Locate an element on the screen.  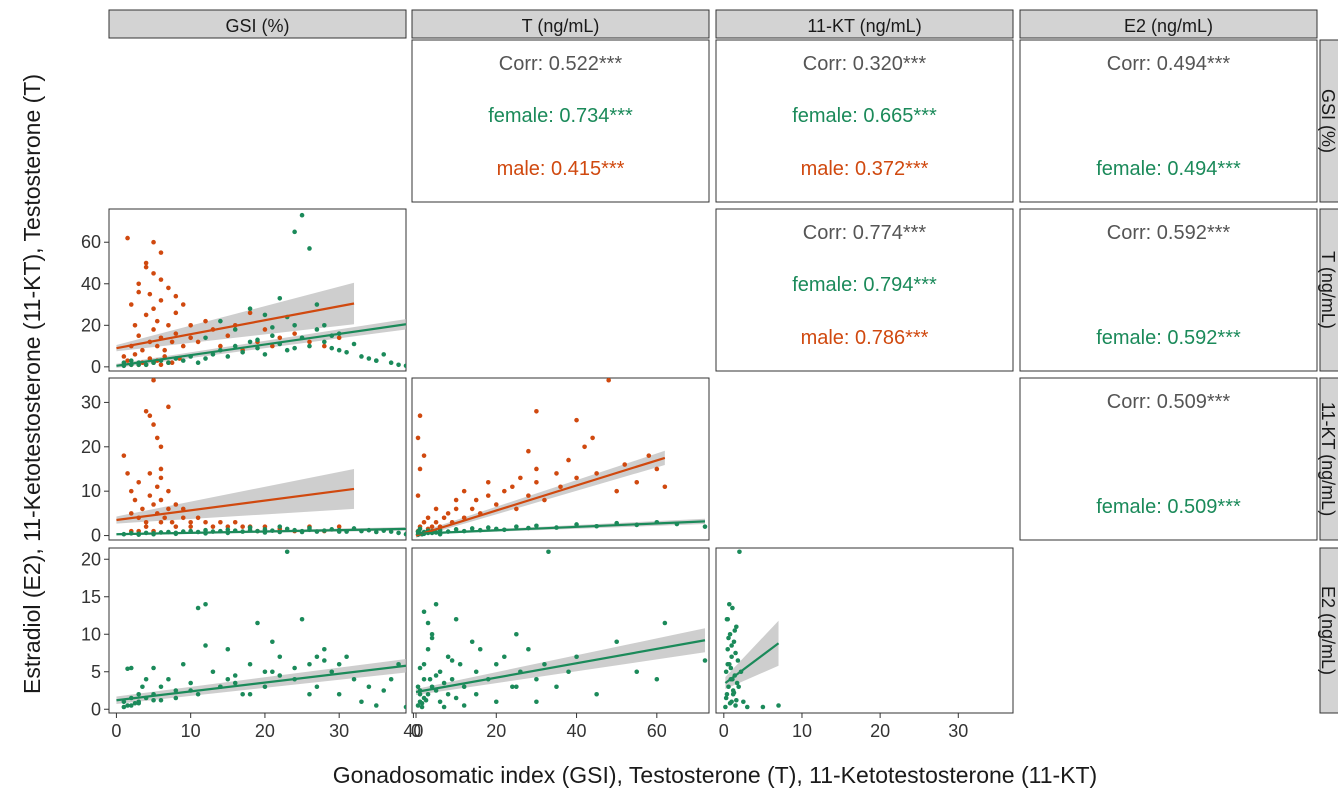
scatter-panel-r2c1 is located at coordinates (560, 459).